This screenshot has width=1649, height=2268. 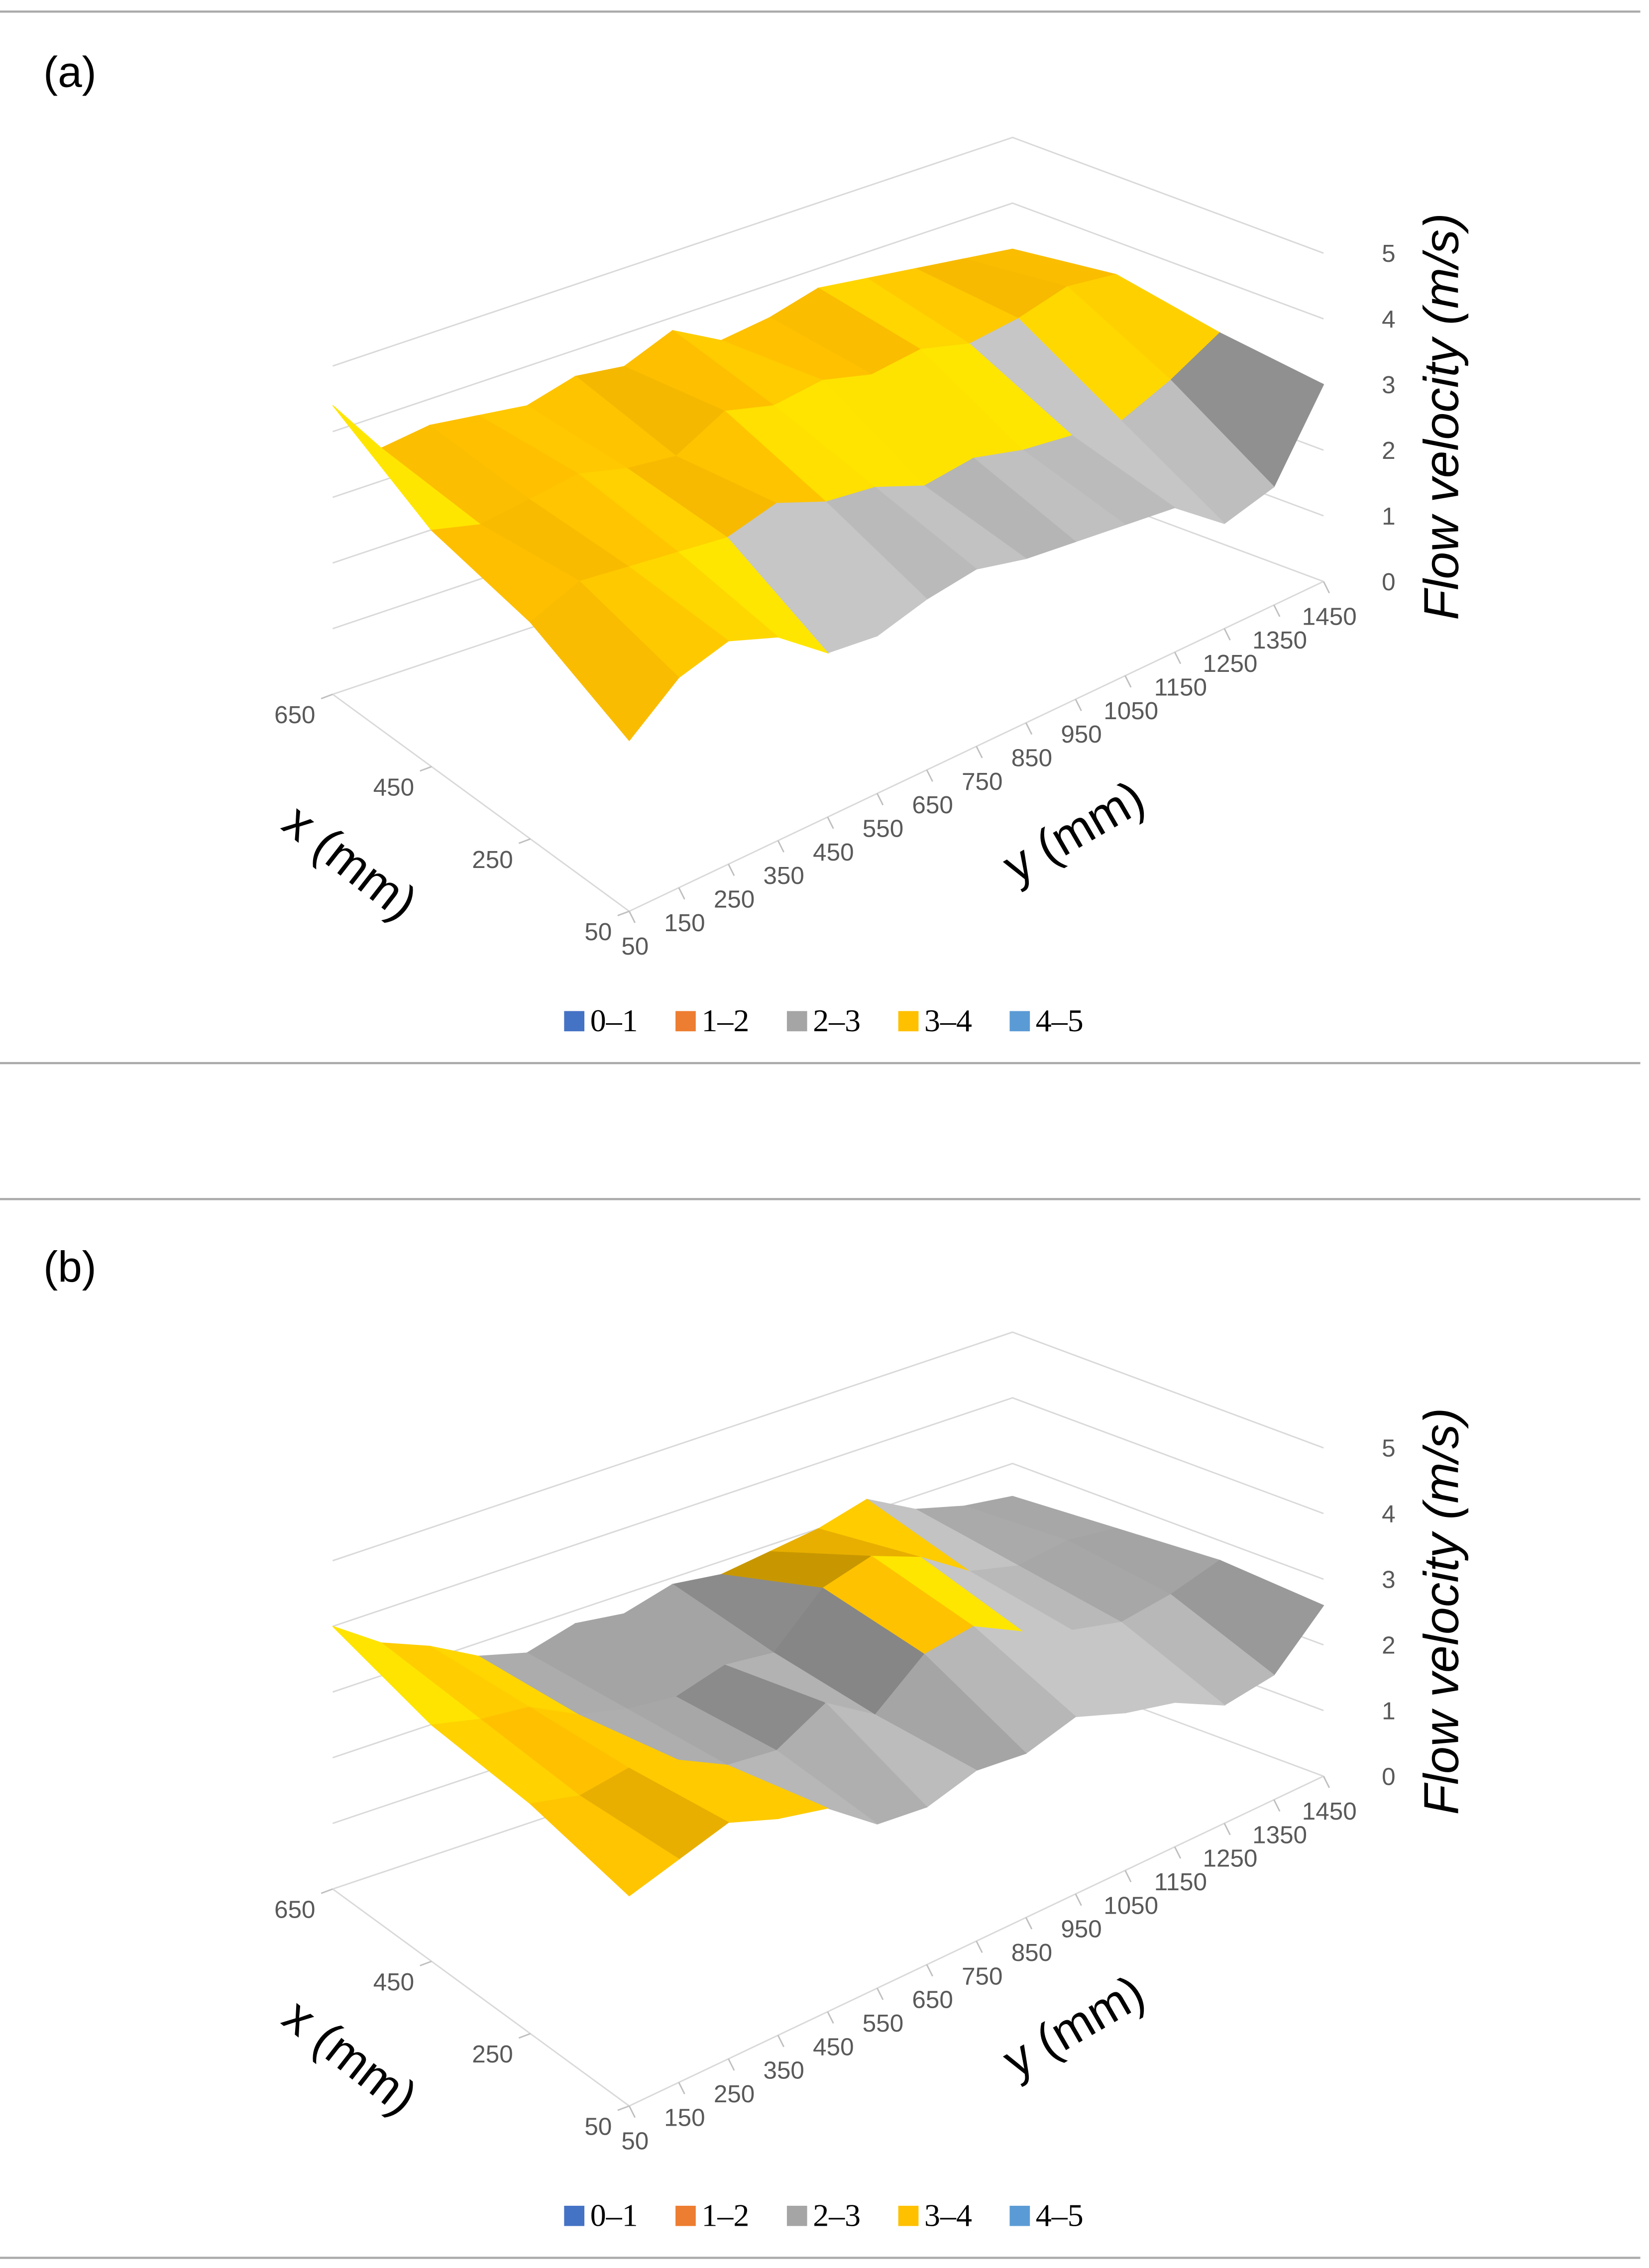 I want to click on y-tick-label: 250, so click(x=734, y=899).